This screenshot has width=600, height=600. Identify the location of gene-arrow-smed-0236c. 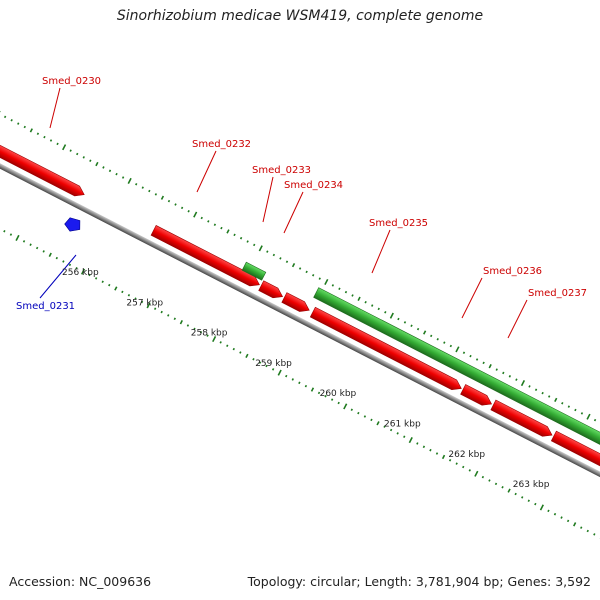
(522, 419).